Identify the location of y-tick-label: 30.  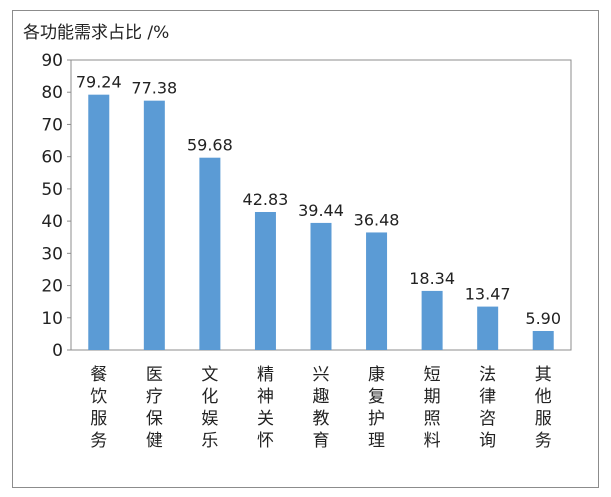
(52, 254).